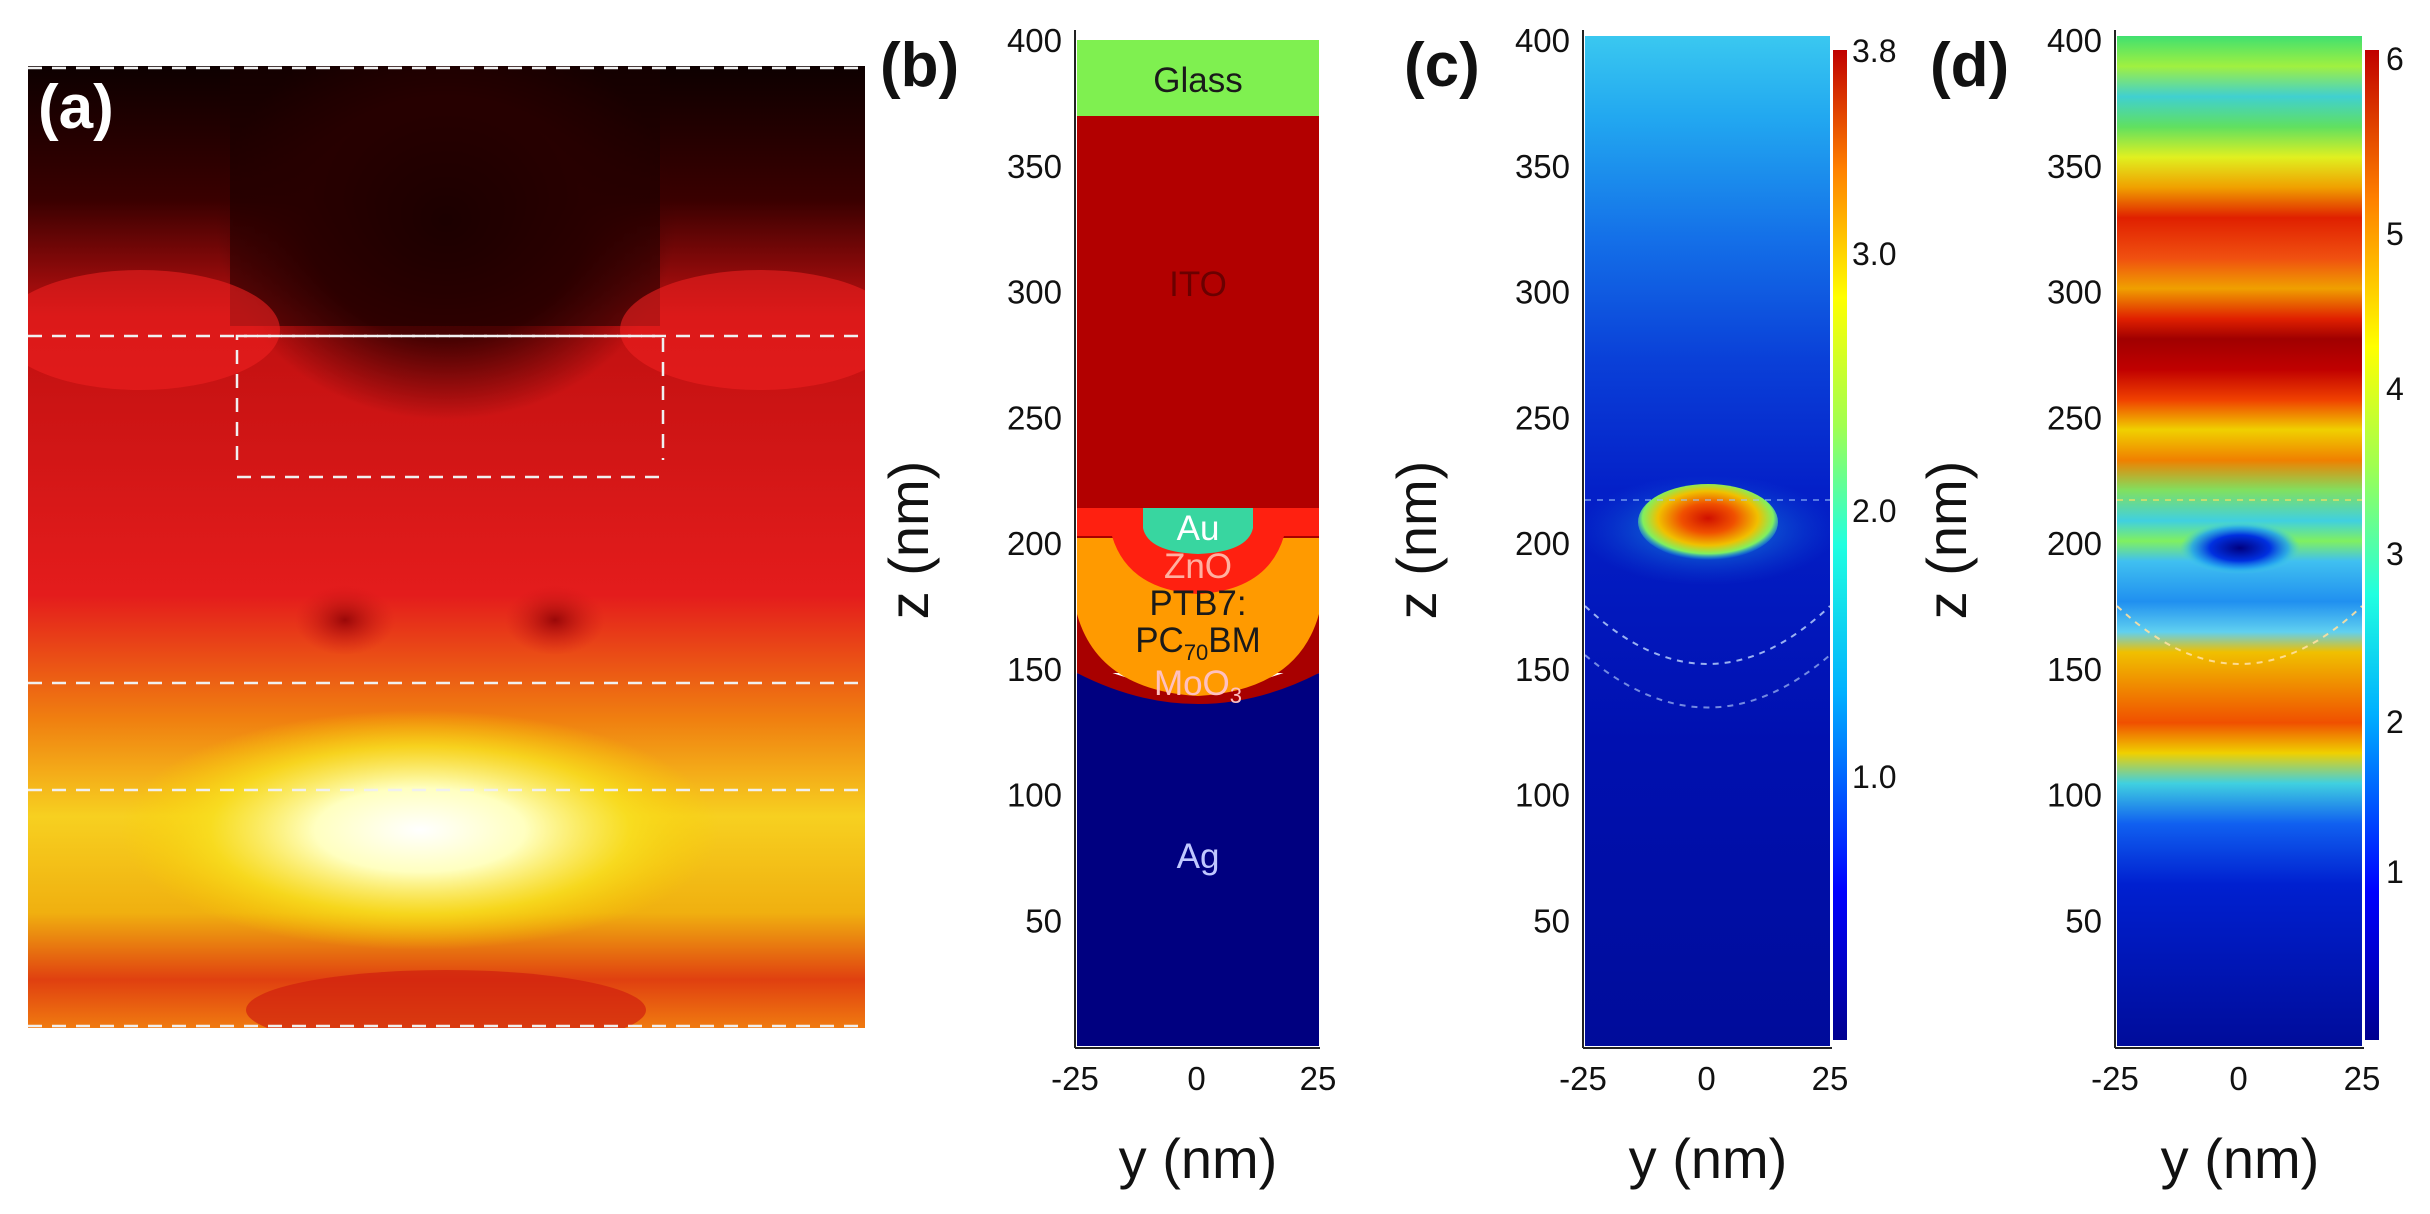  Describe the element at coordinates (908, 540) in the screenshot. I see `panel-b-z-label: z (nm)` at that location.